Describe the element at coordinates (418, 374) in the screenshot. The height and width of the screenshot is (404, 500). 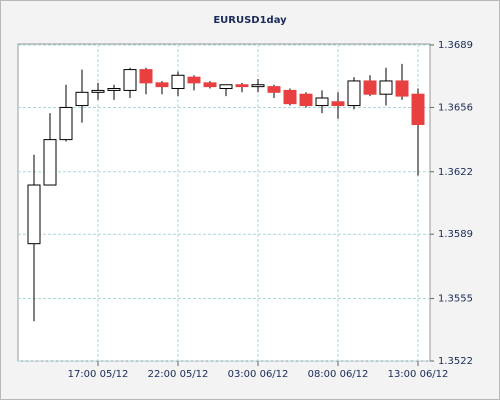
I see `x-tick-label: 13:00 06/12` at that location.